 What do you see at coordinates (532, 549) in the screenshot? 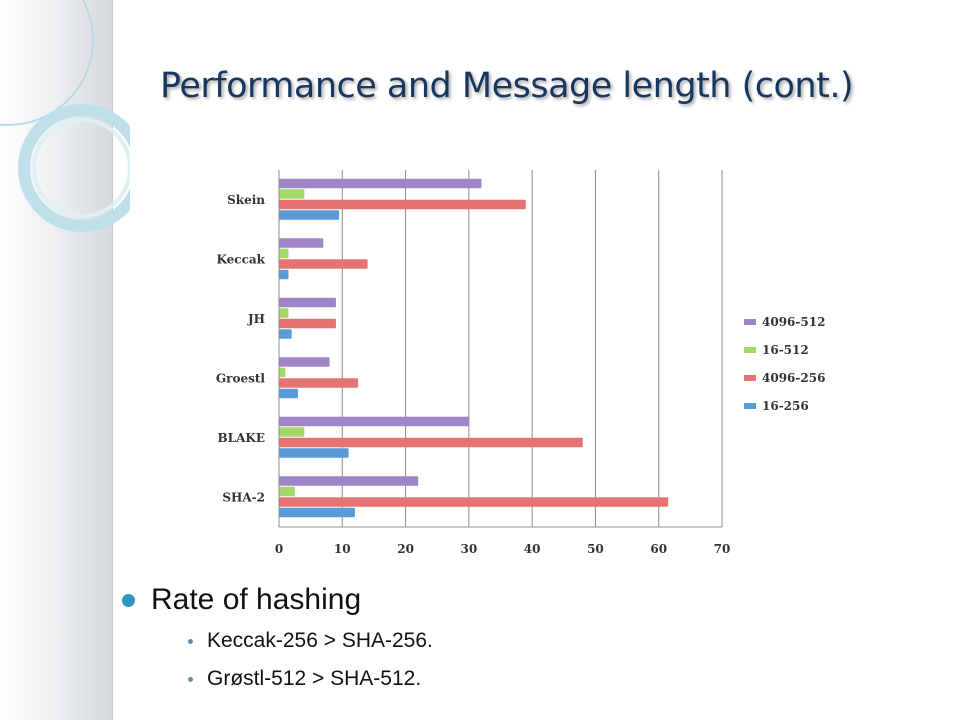
I see `x-tick-label: 40` at bounding box center [532, 549].